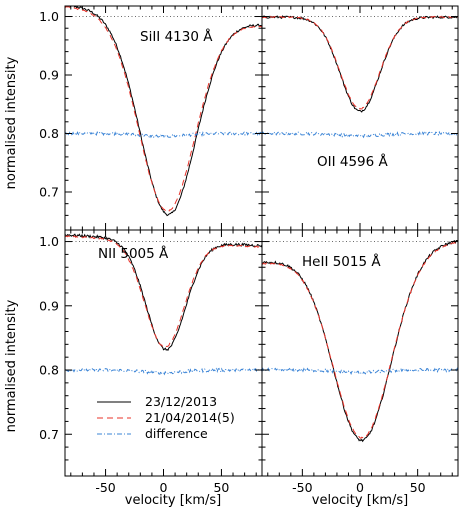 This screenshot has width=463, height=526. I want to click on series-observed-2014-bottom-left, so click(163, 291).